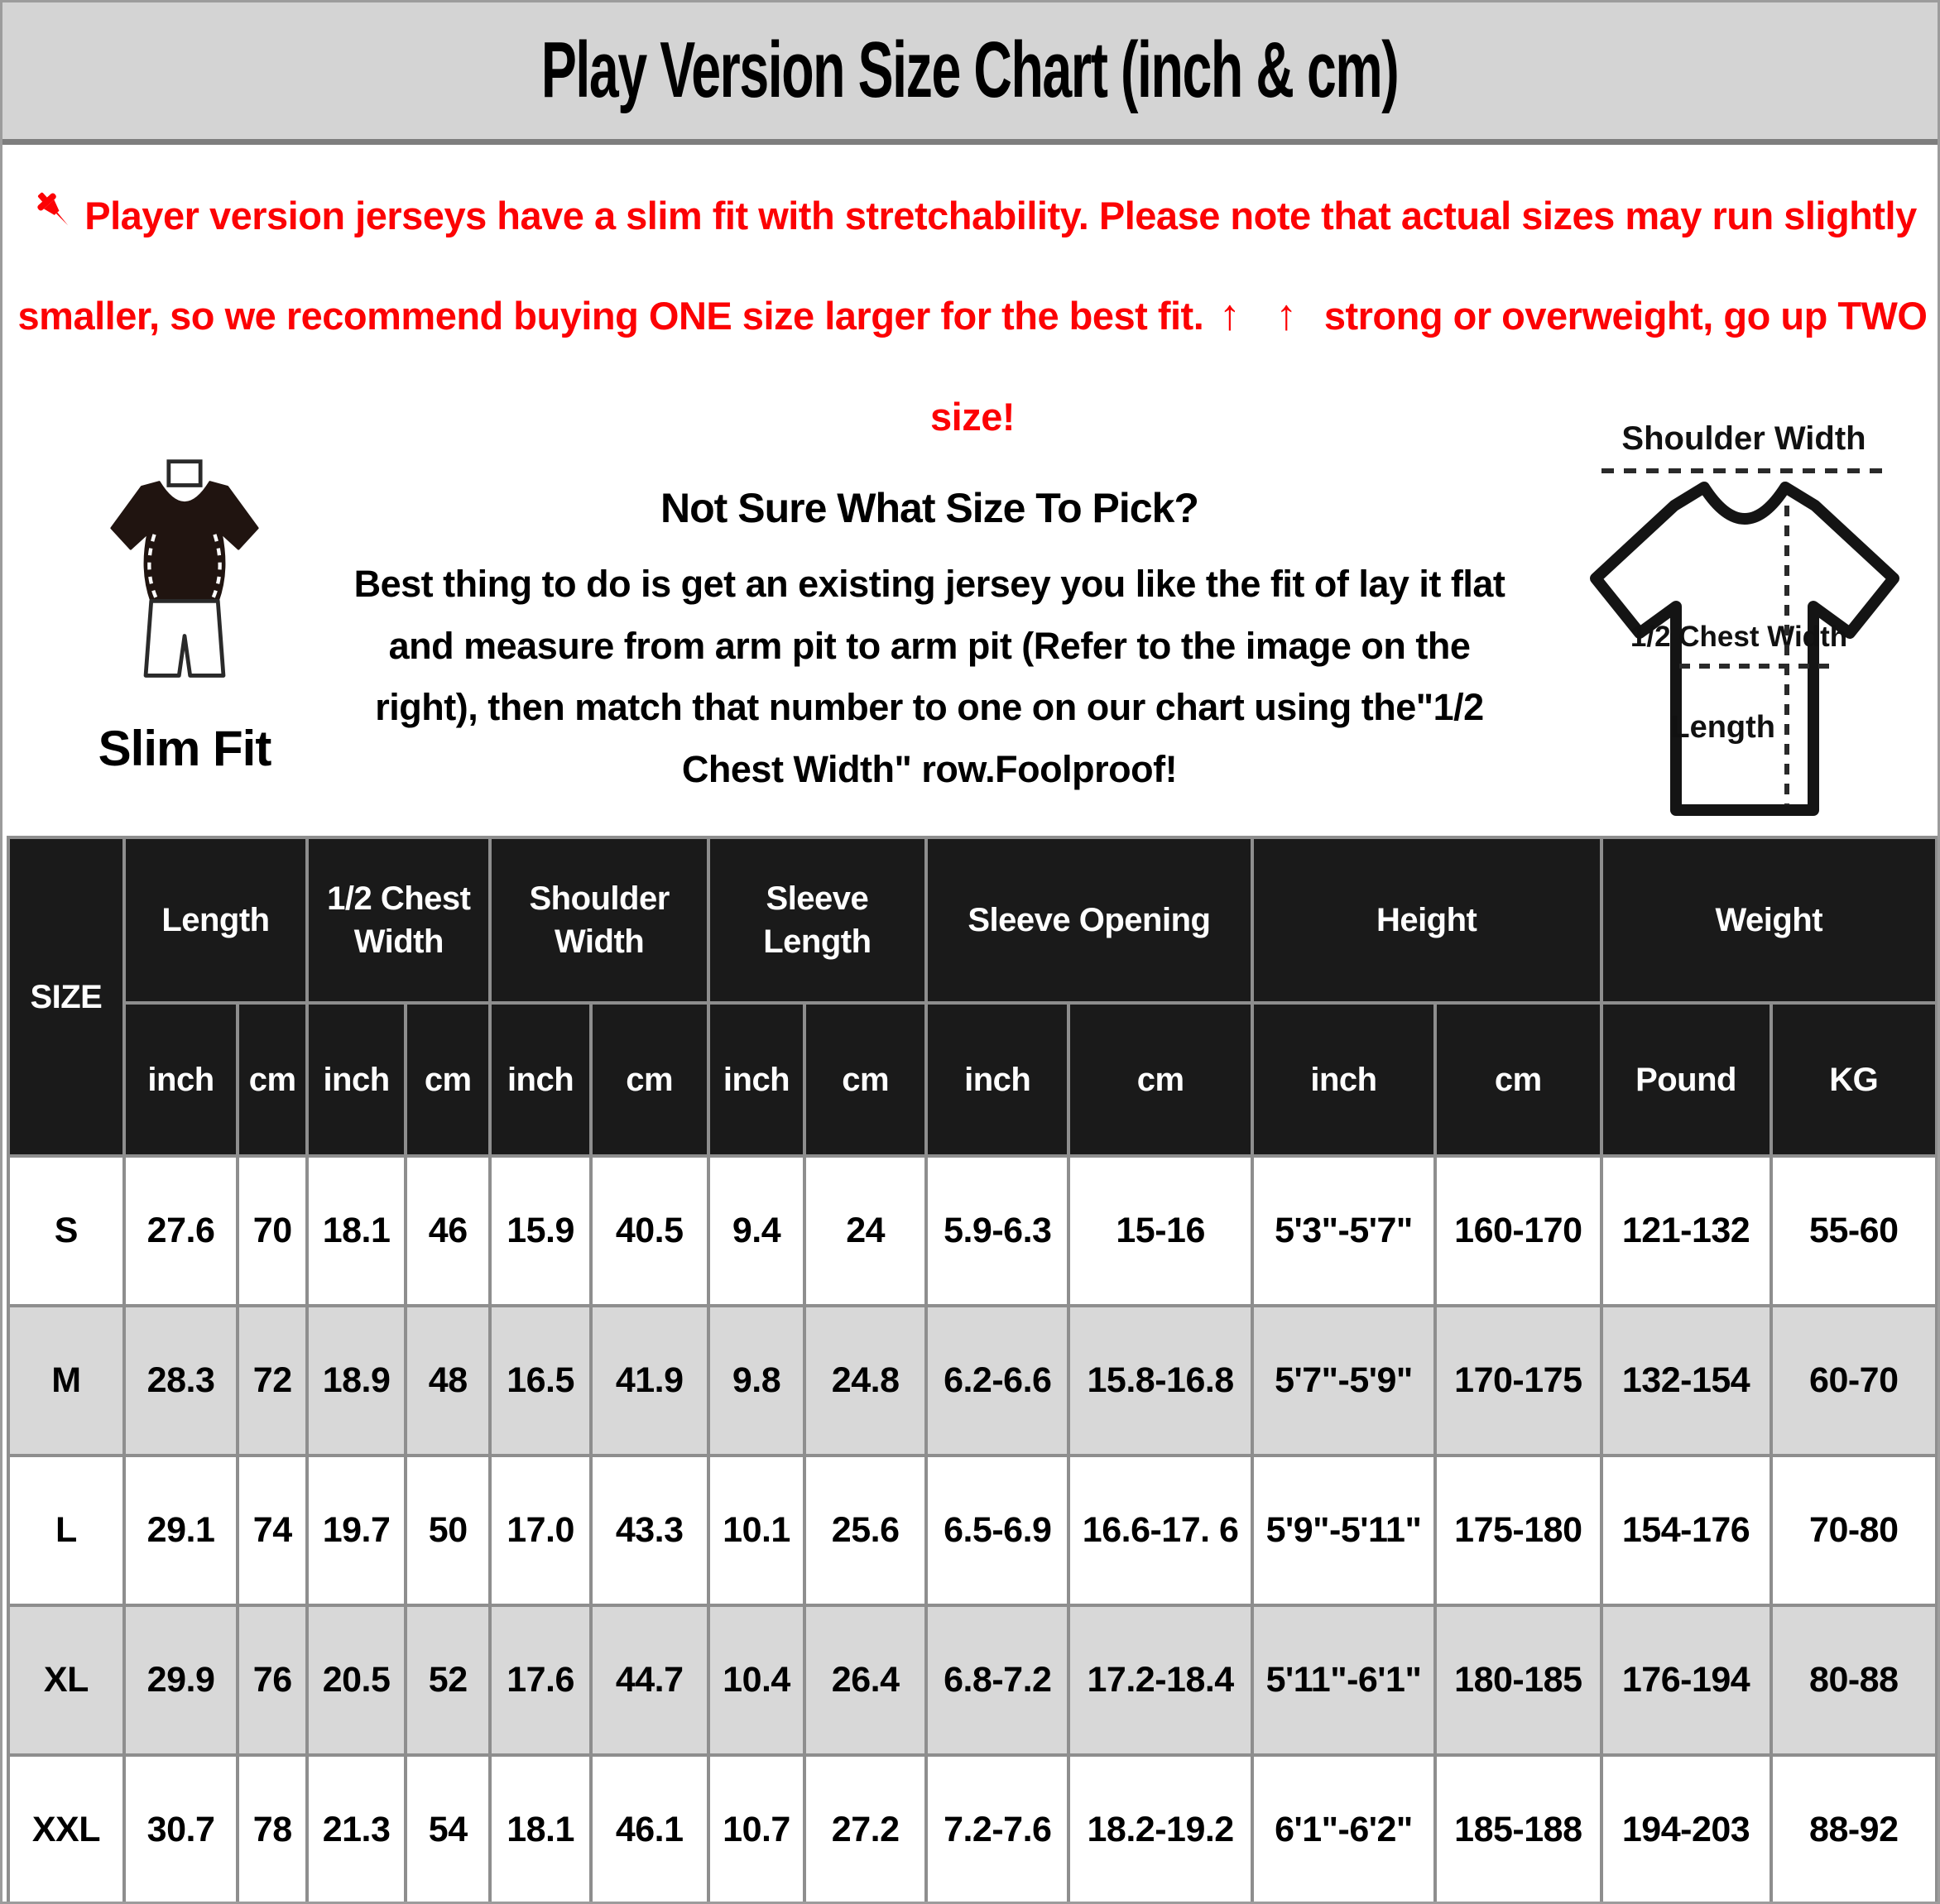 This screenshot has height=1904, width=1940. I want to click on pushpin-icon, so click(53, 209).